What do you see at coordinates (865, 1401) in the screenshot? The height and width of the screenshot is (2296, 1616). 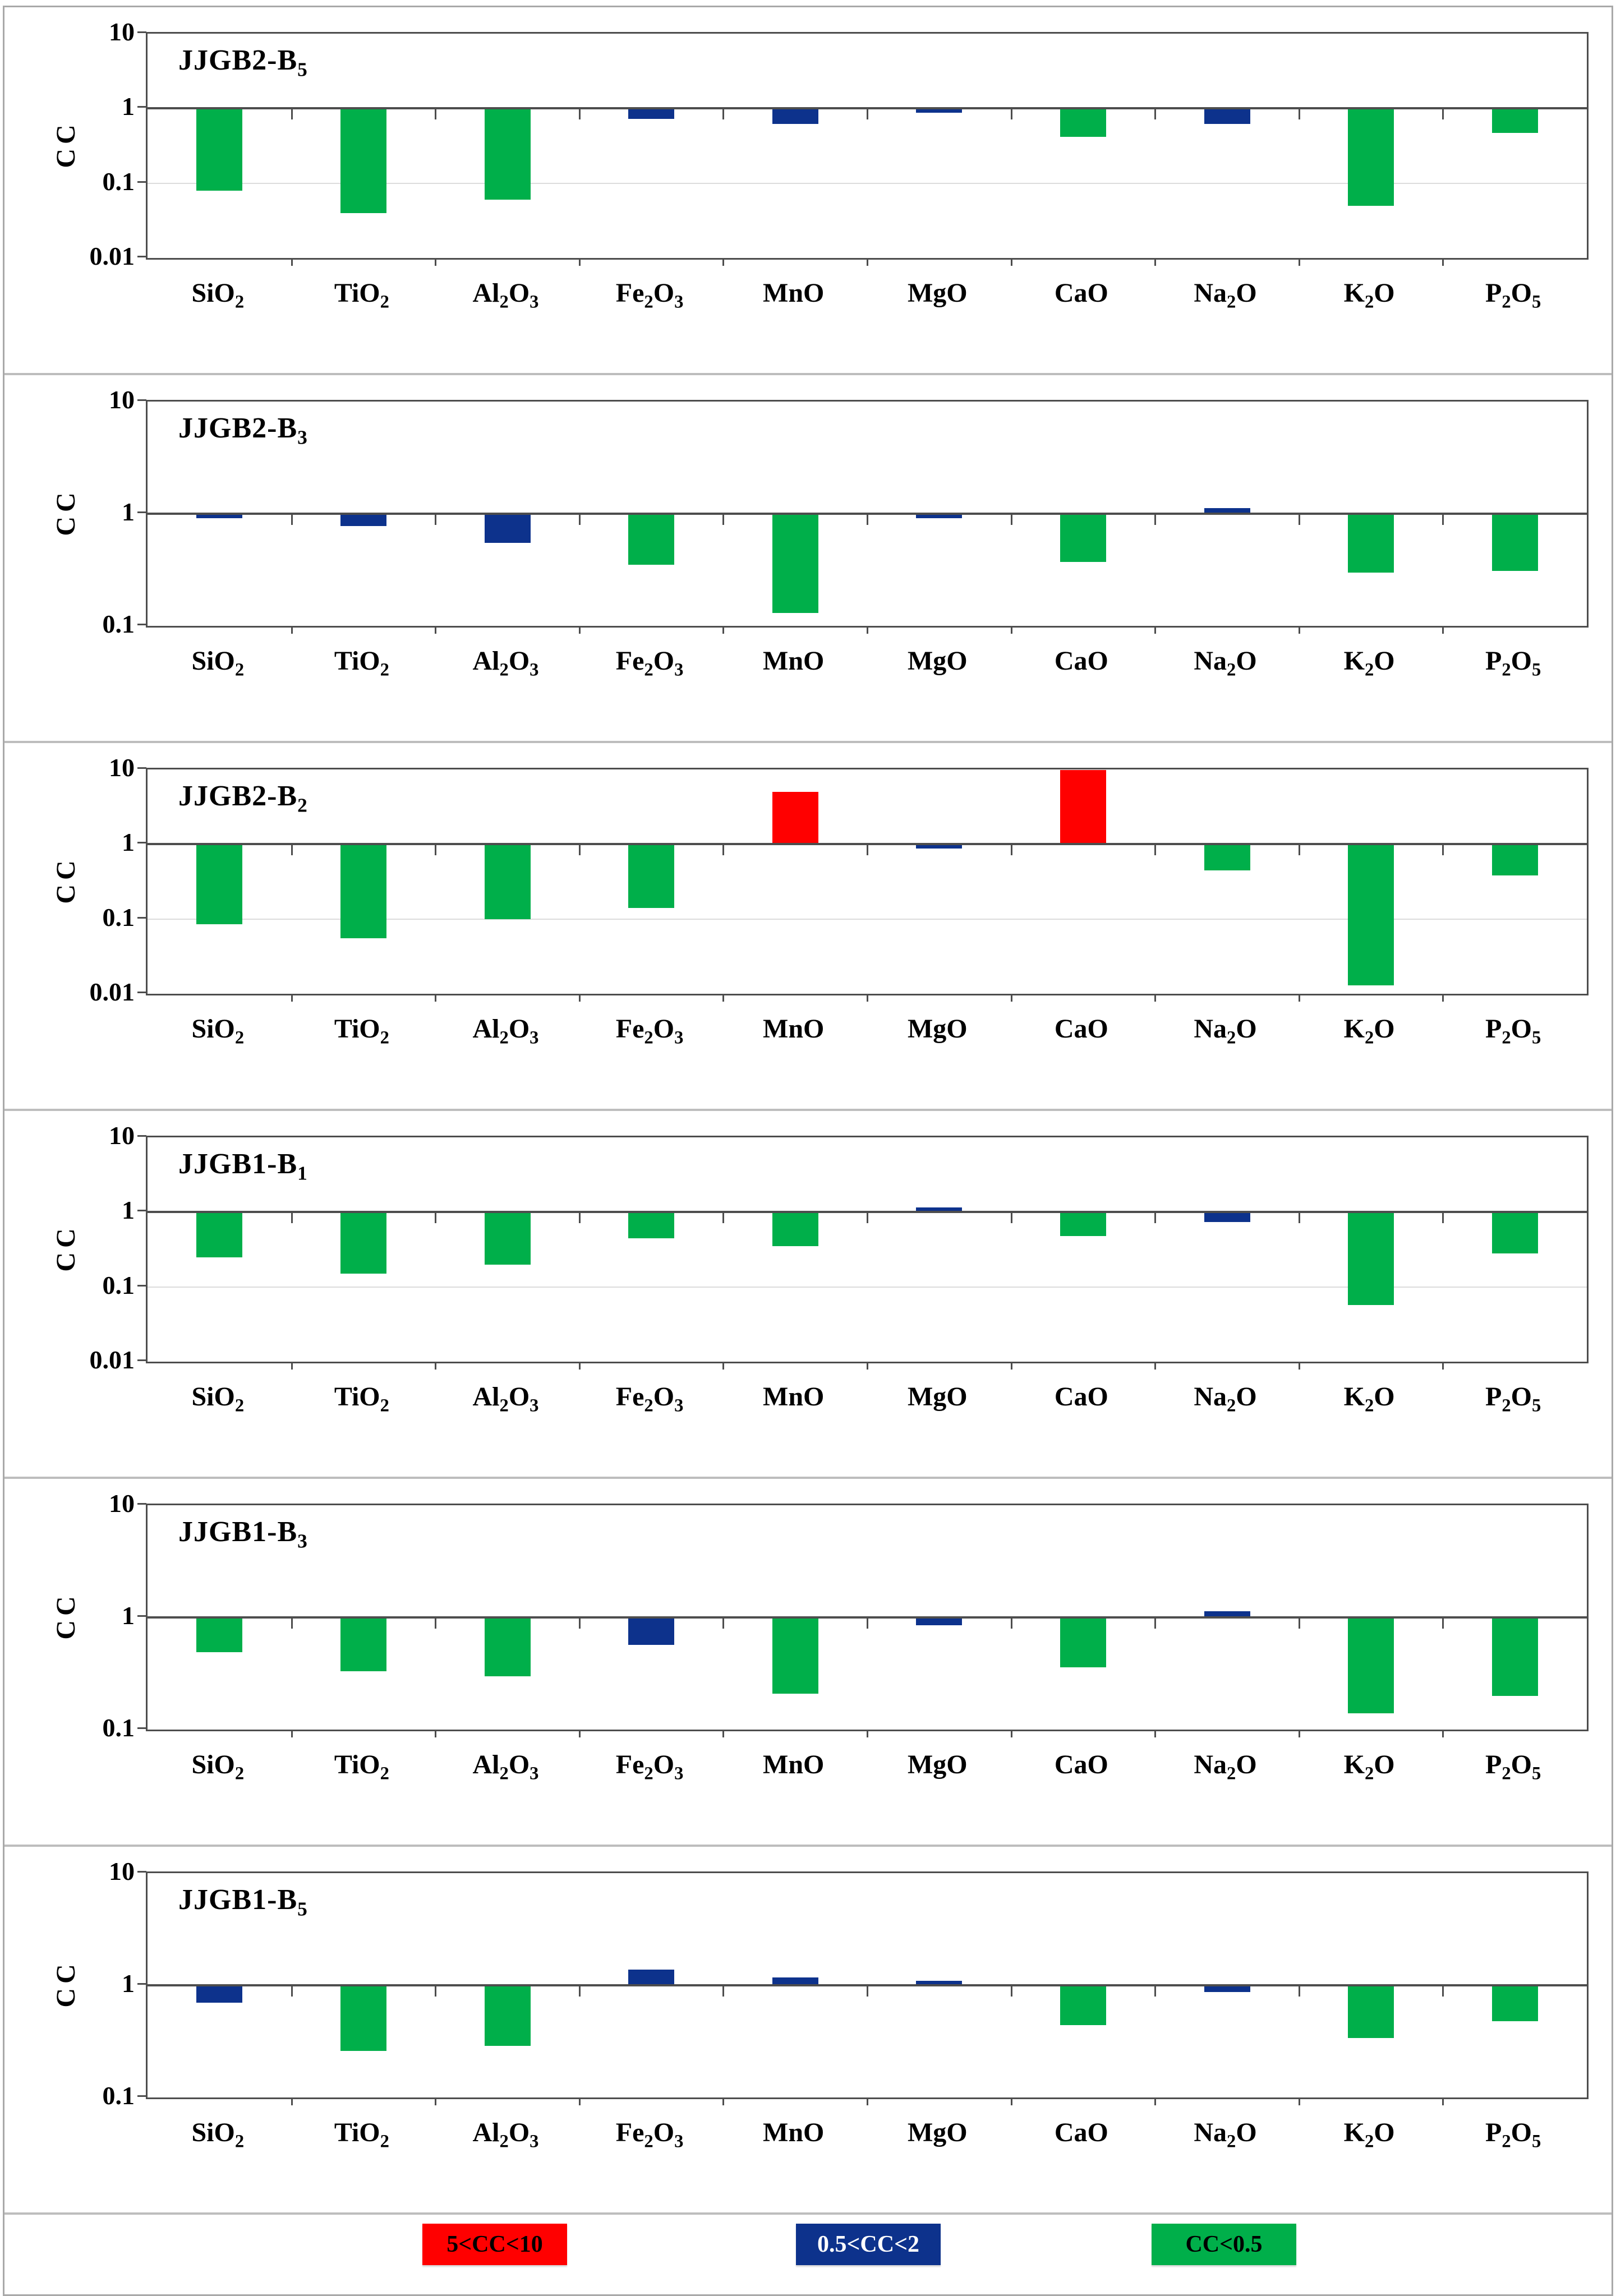 I see `x-axis-labels: SiO2 TiO2 Al2O3 Fe2O3 MnO MgO CaO Na2O K2O P2O5` at bounding box center [865, 1401].